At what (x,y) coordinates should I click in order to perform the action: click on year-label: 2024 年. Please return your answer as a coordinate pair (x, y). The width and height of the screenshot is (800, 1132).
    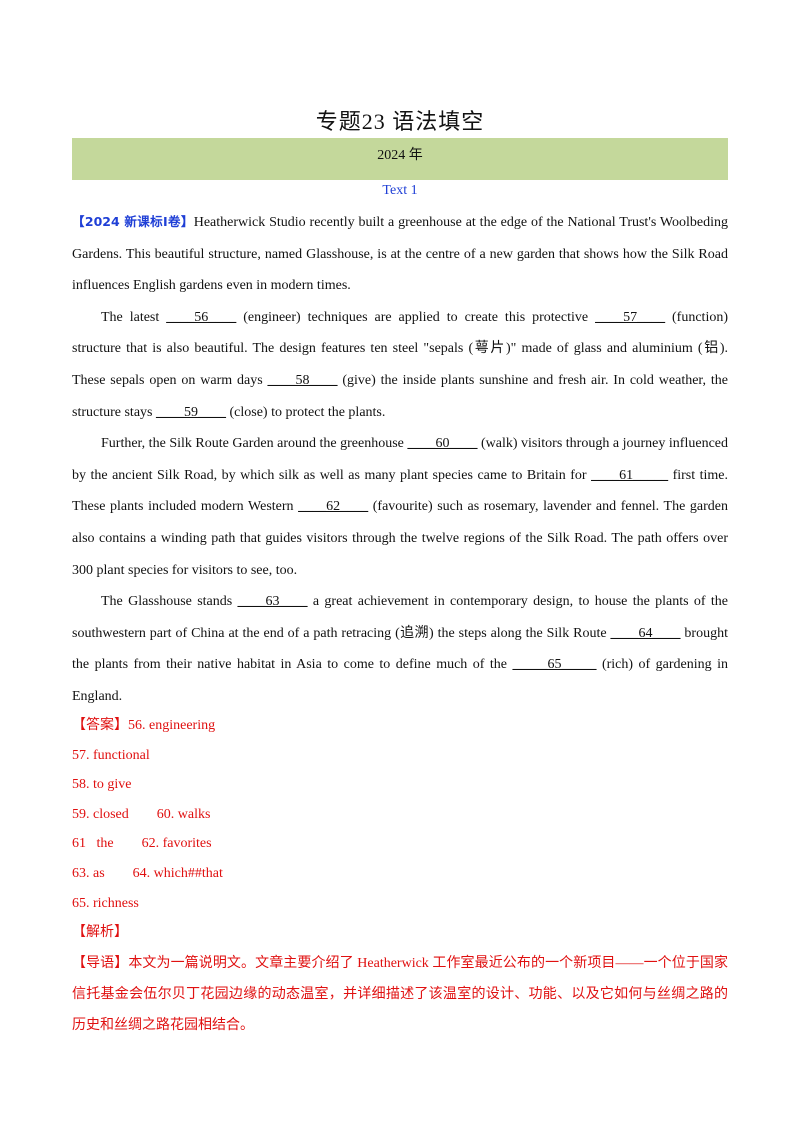
    Looking at the image, I should click on (400, 155).